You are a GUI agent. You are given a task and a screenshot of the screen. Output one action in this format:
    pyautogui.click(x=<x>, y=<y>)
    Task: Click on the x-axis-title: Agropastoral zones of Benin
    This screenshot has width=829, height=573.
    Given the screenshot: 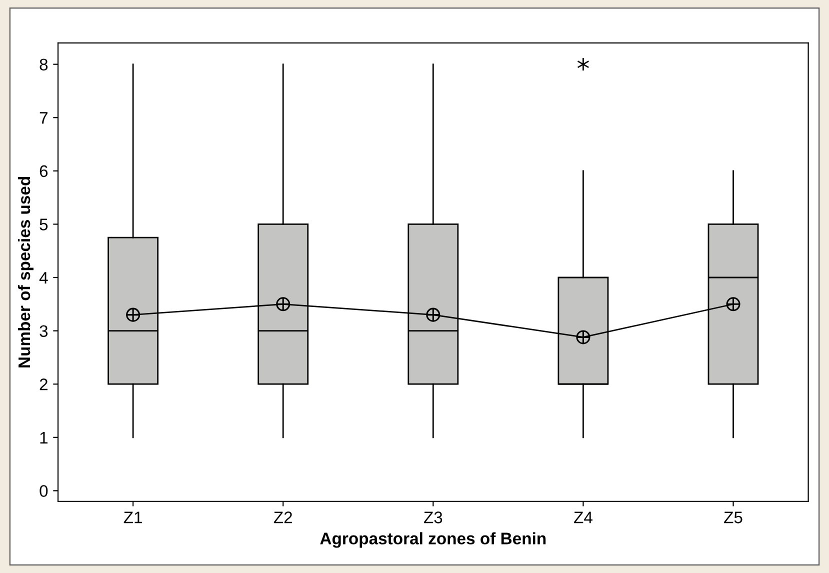 What is the action you would take?
    pyautogui.click(x=433, y=540)
    